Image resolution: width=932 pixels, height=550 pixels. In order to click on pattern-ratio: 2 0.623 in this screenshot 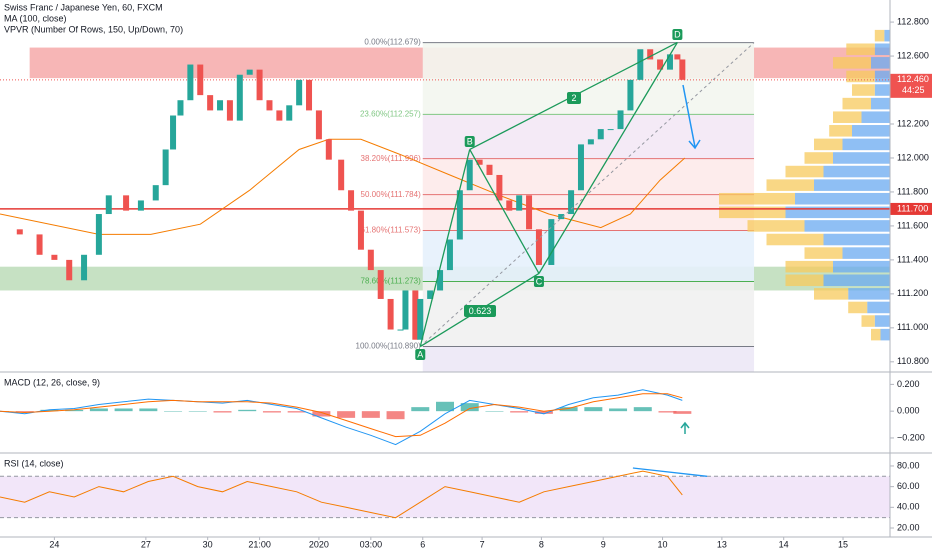, I will do `click(522, 204)`.